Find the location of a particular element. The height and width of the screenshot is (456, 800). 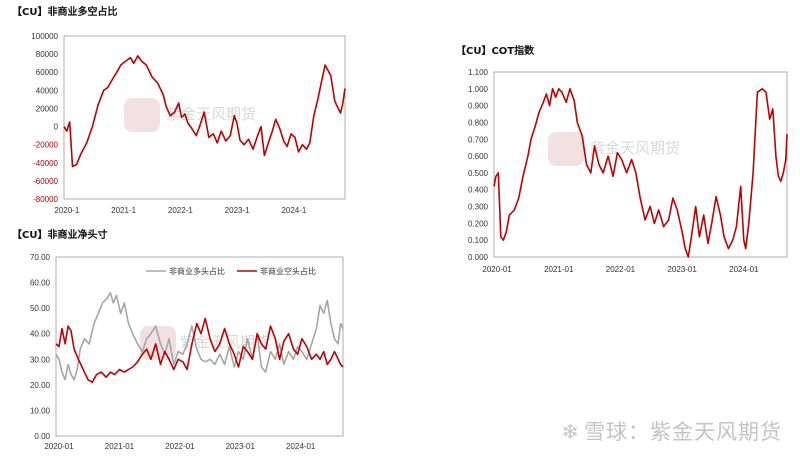

snowball-icon: ❄ is located at coordinates (570, 432).